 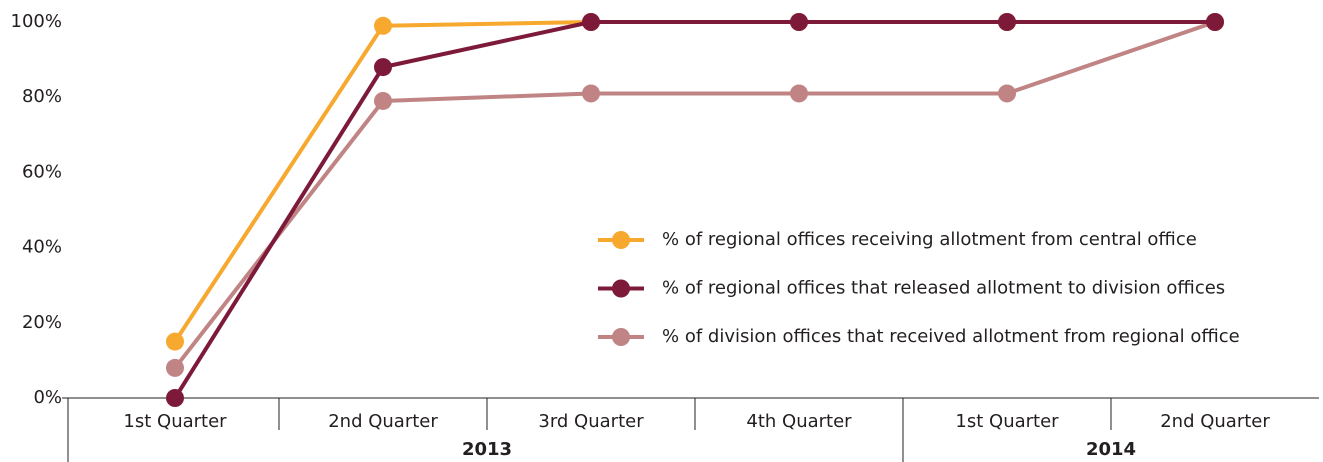 I want to click on group-label: 2014, so click(x=1111, y=449).